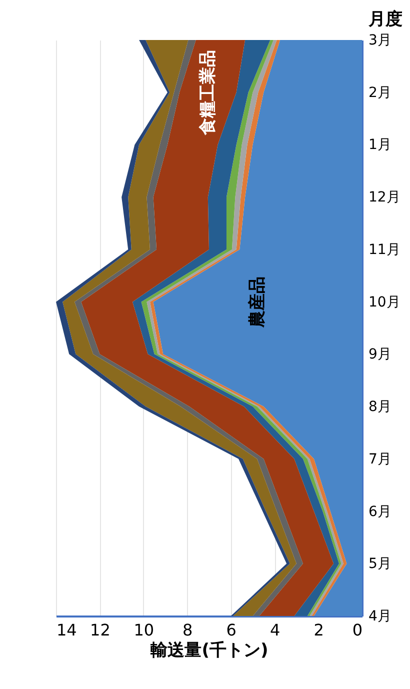 The image size is (410, 689). I want to click on y-tick-label: 6月, so click(380, 512).